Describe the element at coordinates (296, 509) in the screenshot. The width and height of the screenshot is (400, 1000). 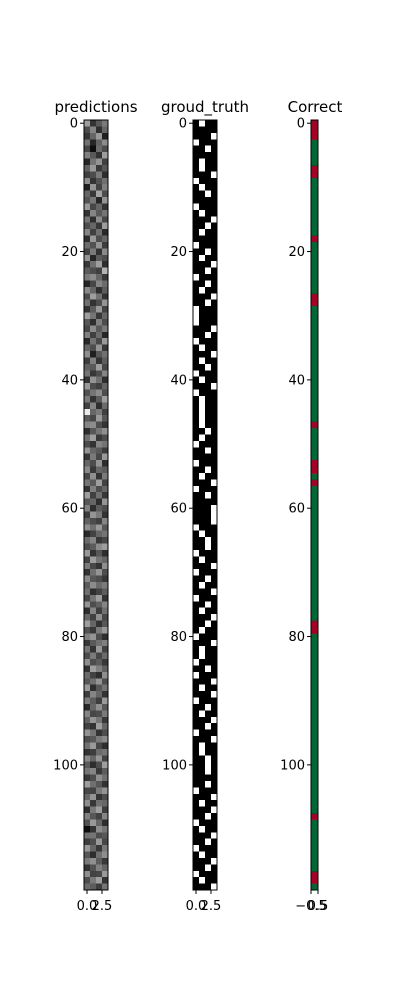
I see `ytick-label: 60` at that location.